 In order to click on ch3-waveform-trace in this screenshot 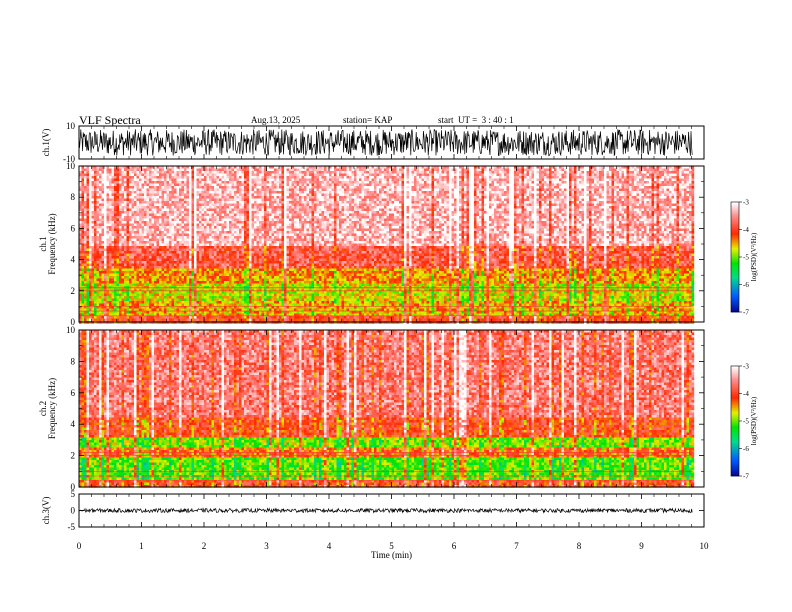, I will do `click(385, 510)`.